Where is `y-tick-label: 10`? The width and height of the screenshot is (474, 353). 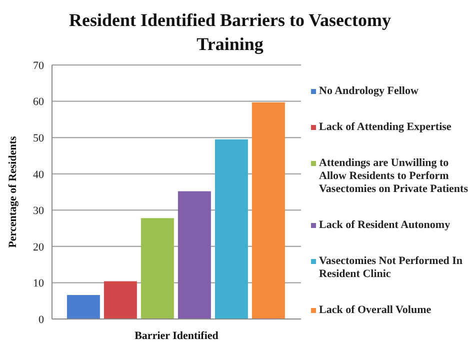
y-tick-label: 10 is located at coordinates (38, 284).